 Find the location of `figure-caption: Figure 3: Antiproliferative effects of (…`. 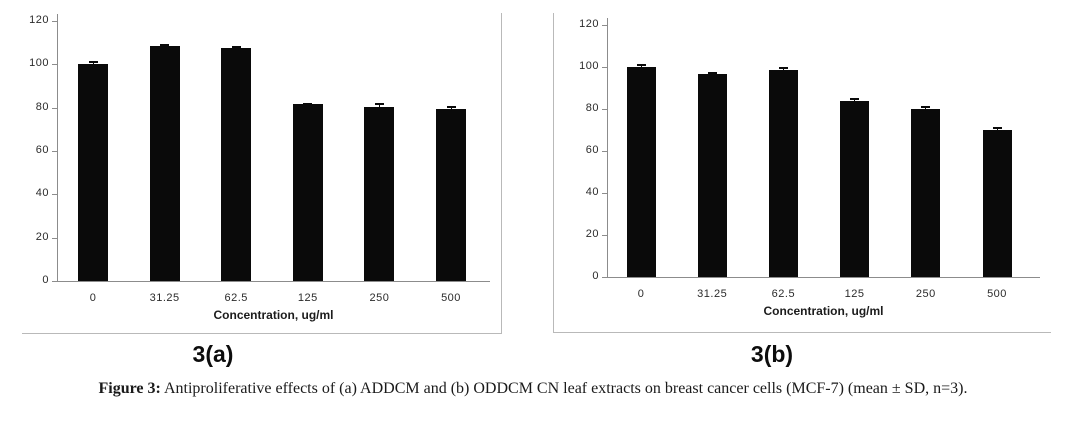

figure-caption: Figure 3: Antiproliferative effects of (… is located at coordinates (533, 389).